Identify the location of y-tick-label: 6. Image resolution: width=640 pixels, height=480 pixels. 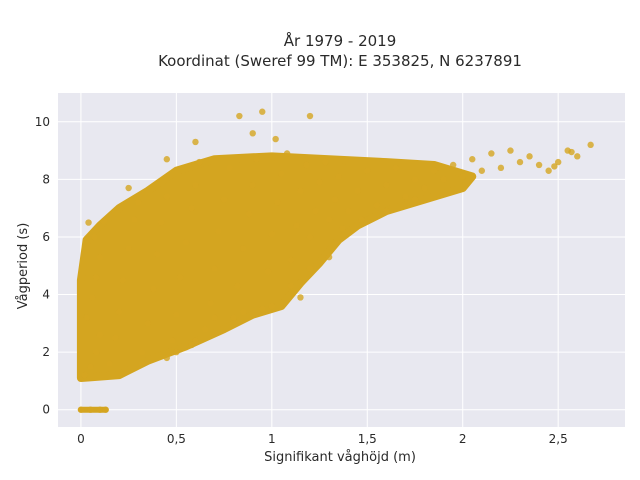
(46, 237).